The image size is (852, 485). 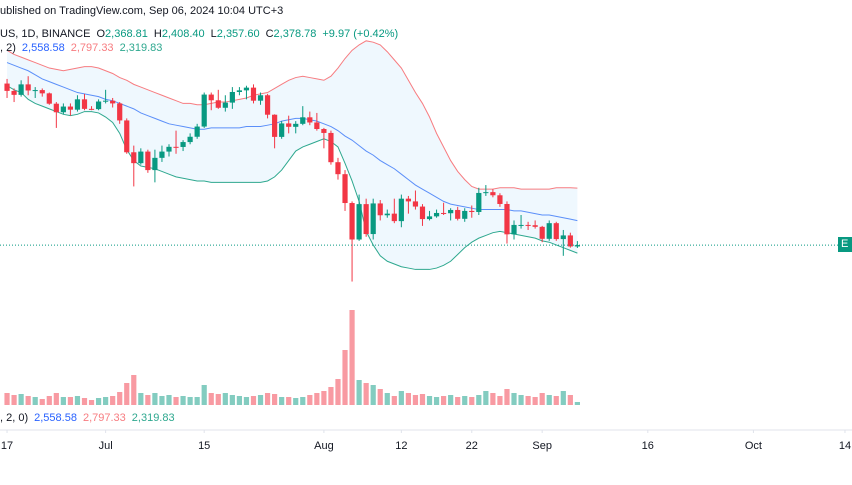 I want to click on indicator-value: 2,558.58, so click(x=43, y=48).